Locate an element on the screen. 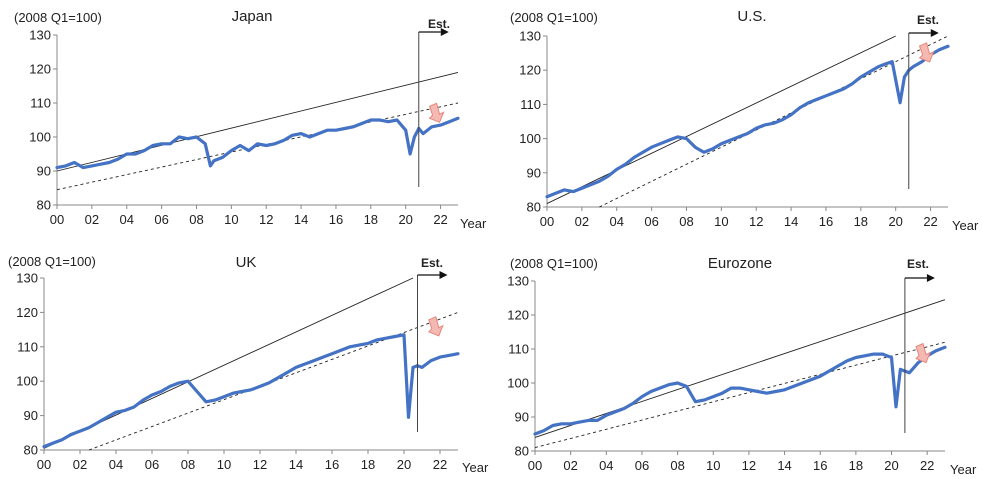 This screenshot has height=479, width=983. trend-line-post2008 is located at coordinates (257, 146).